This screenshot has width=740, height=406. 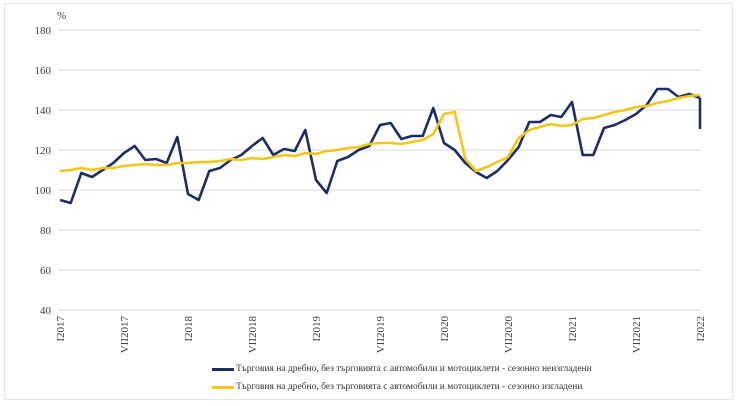 What do you see at coordinates (43, 71) in the screenshot?
I see `y-tick-label: 160` at bounding box center [43, 71].